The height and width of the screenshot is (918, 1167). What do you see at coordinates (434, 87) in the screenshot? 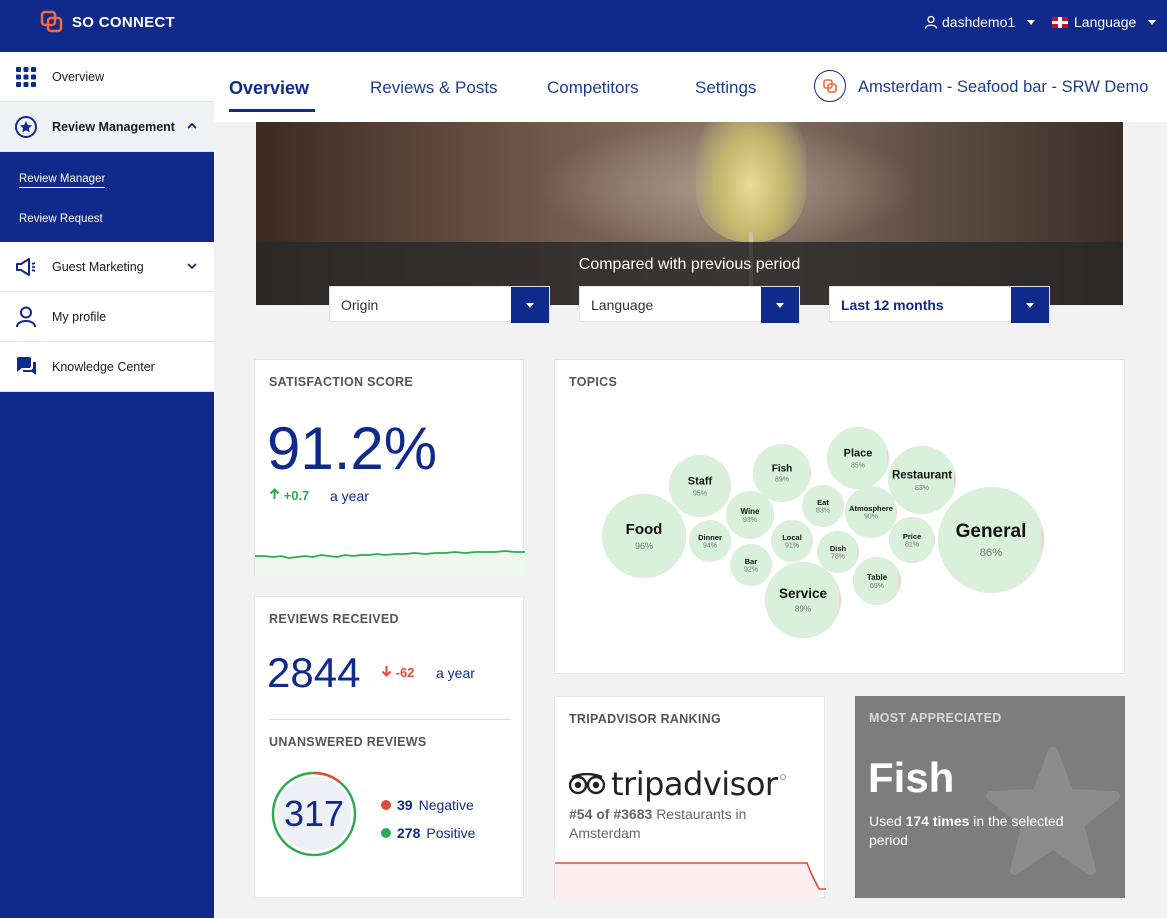
I see `tab-reviews-posts: Reviews & Posts` at bounding box center [434, 87].